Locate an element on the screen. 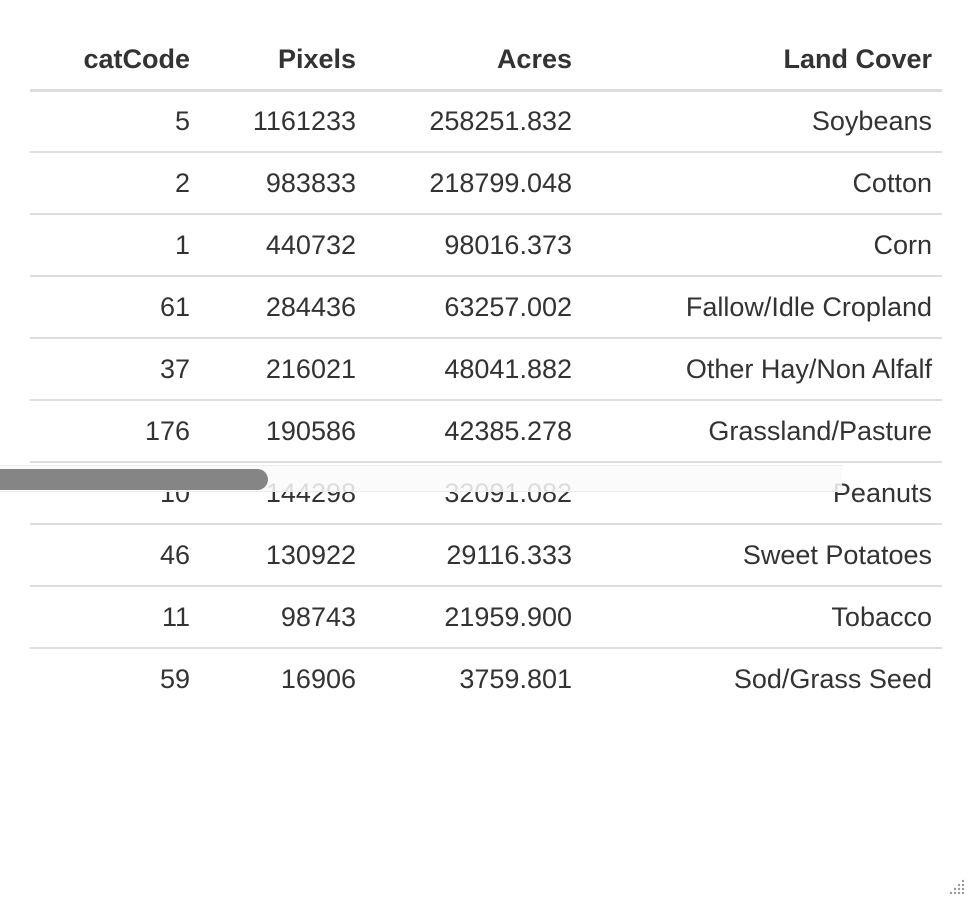 This screenshot has width=968, height=898. cell-land-cover: Corn is located at coordinates (762, 245).